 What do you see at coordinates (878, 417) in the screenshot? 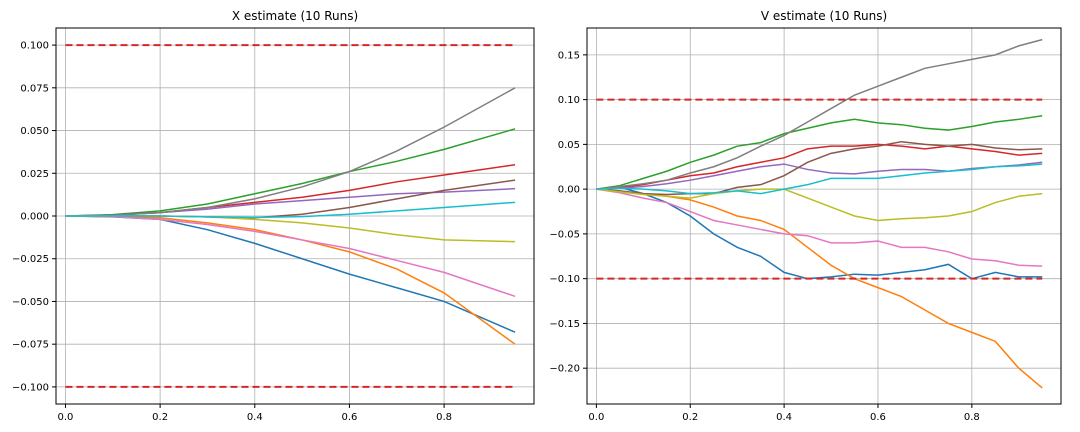
I see `v-estimate-x-tick-label: 0.6` at bounding box center [878, 417].